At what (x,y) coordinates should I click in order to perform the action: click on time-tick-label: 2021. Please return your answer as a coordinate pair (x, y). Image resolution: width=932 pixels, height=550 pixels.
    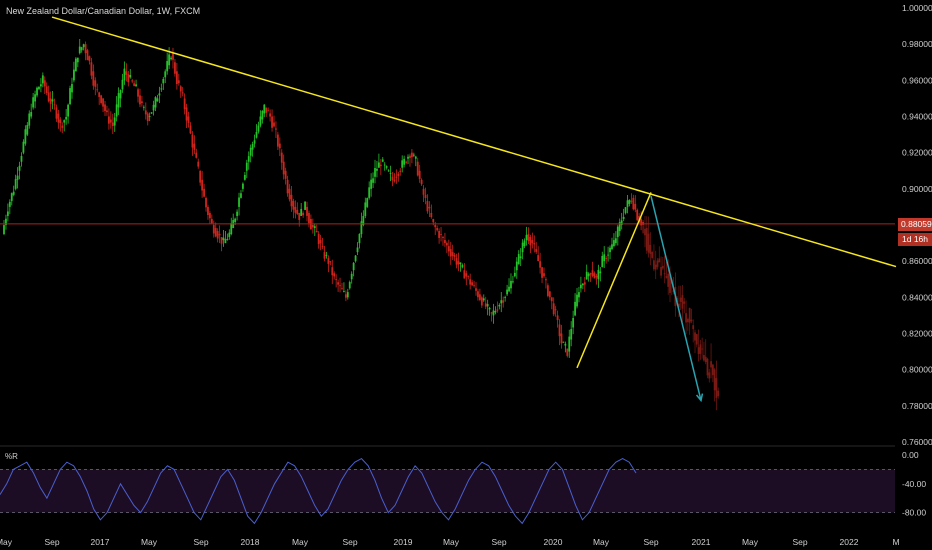
    Looking at the image, I should click on (701, 542).